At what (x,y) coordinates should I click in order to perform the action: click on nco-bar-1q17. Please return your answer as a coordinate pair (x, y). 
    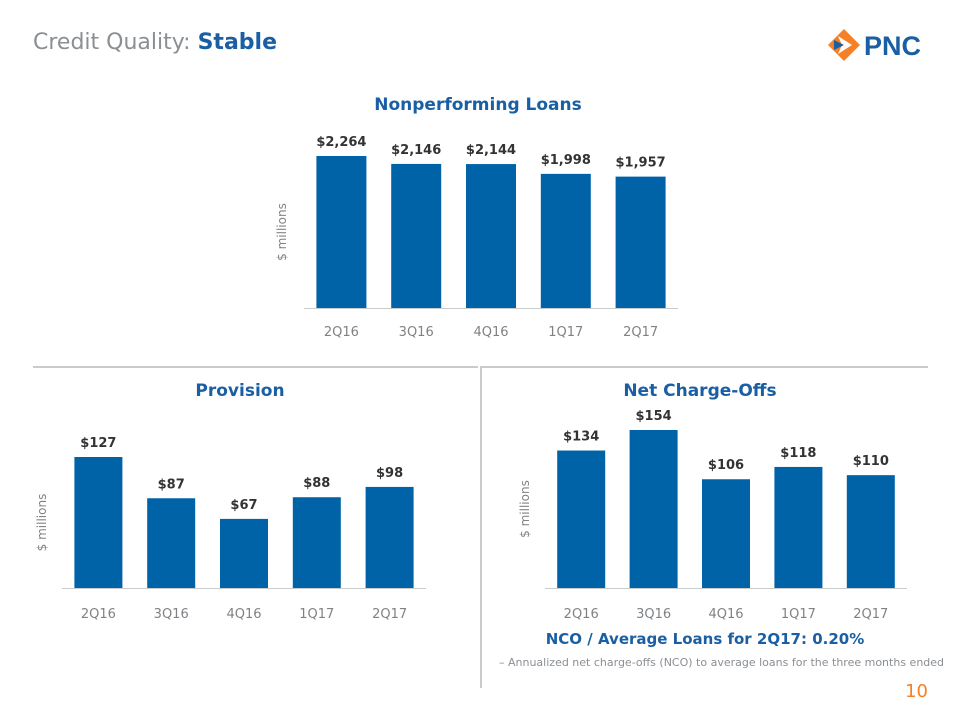
    Looking at the image, I should click on (798, 527).